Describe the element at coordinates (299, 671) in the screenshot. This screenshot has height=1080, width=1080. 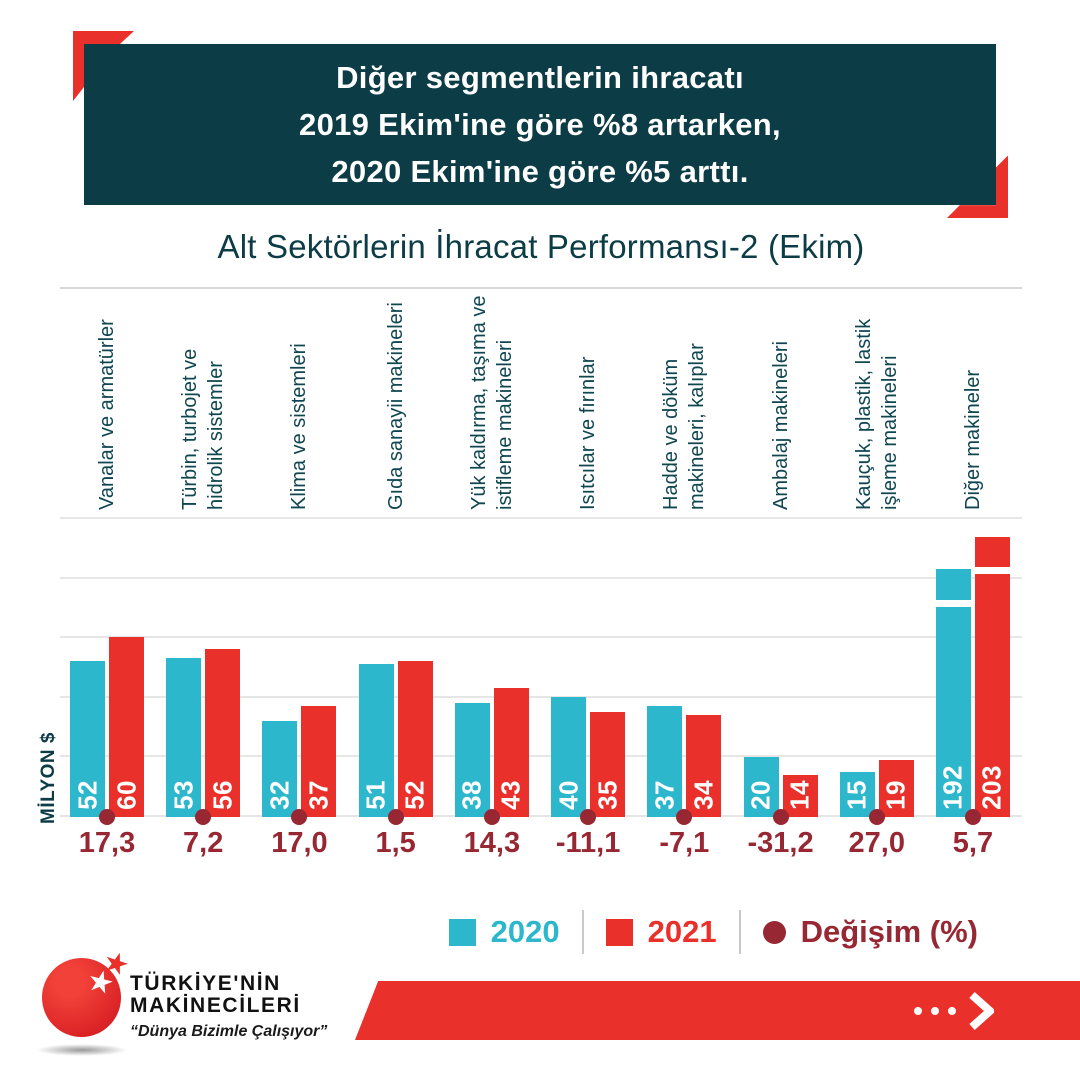
I see `bar-group: 32 37` at that location.